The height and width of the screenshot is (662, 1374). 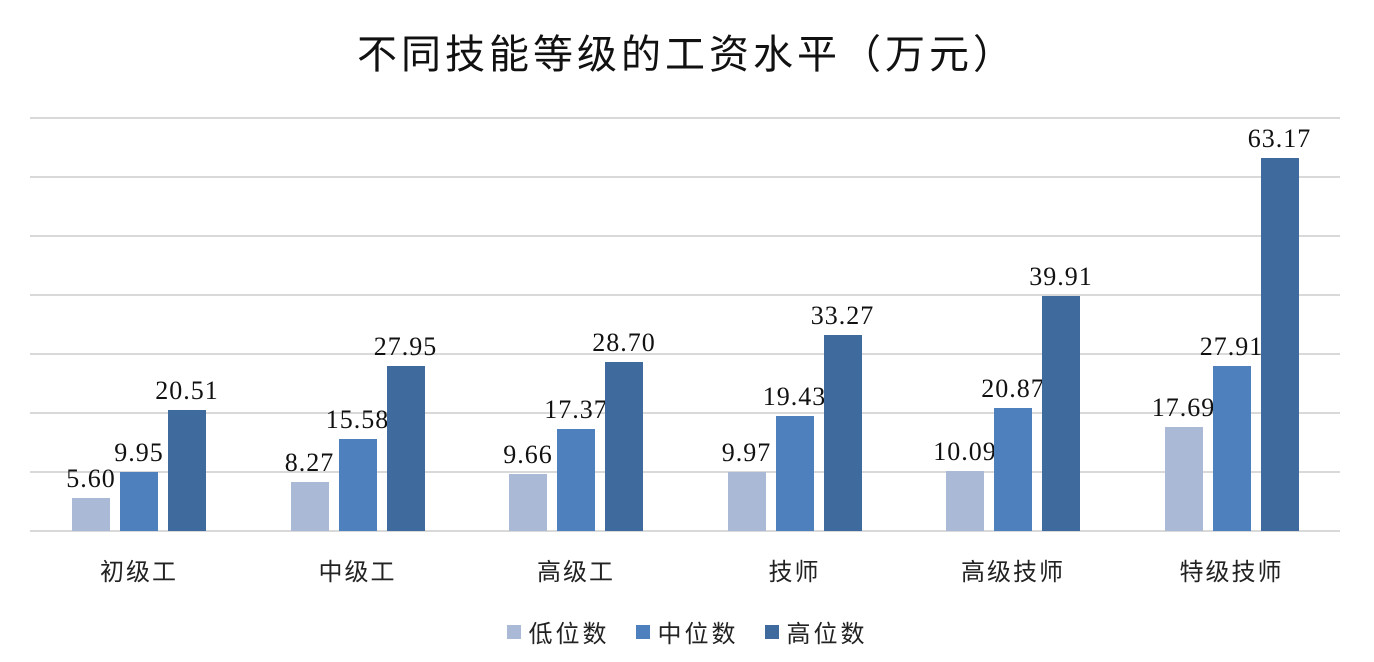 I want to click on legend: 低位数 中位数 高位数, so click(x=687, y=631).